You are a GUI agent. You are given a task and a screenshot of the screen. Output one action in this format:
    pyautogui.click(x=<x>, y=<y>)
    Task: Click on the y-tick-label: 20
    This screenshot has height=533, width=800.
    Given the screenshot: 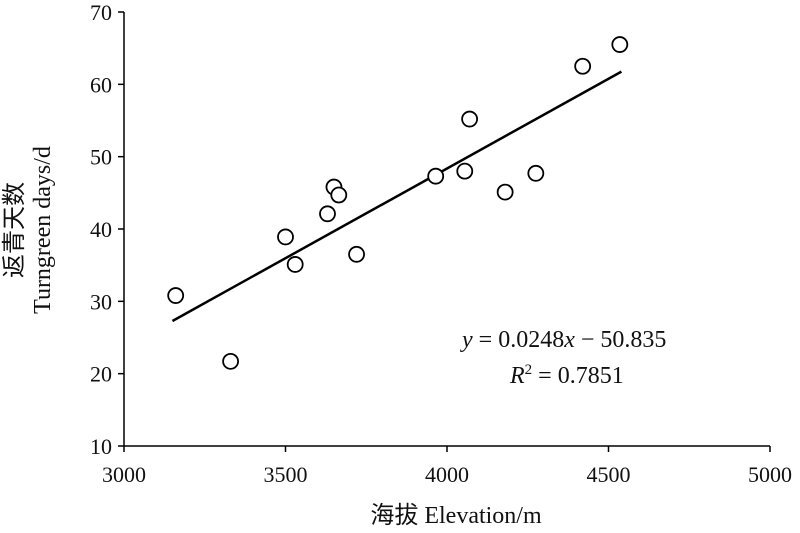 What is the action you would take?
    pyautogui.click(x=101, y=374)
    